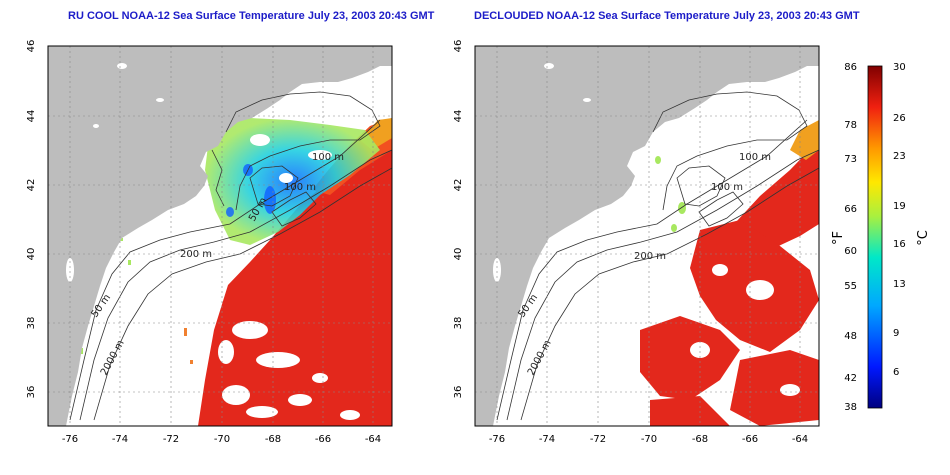  What do you see at coordinates (896, 333) in the screenshot?
I see `celsius-tick: 9` at bounding box center [896, 333].